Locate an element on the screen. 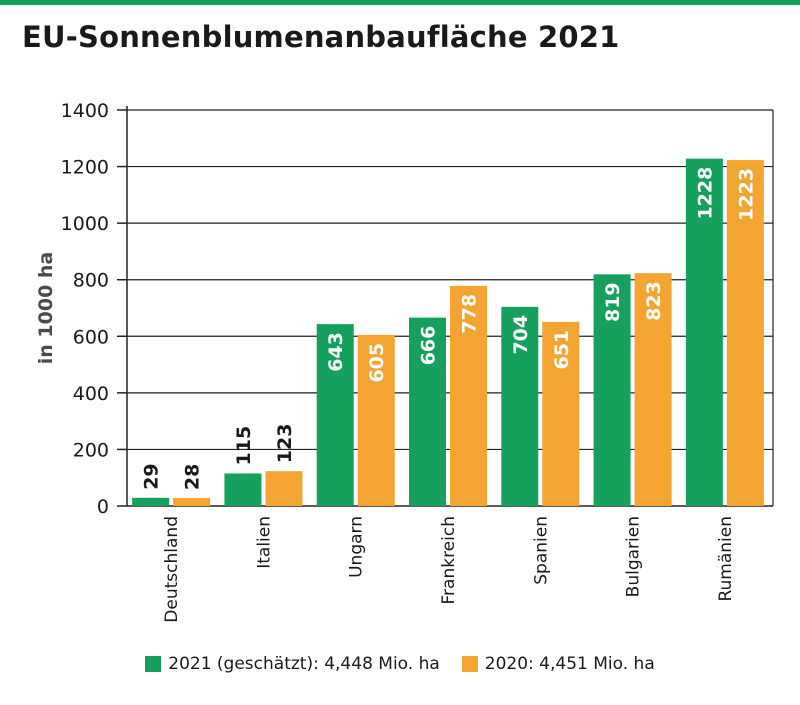  y-tick-label: 1400 is located at coordinates (85, 111).